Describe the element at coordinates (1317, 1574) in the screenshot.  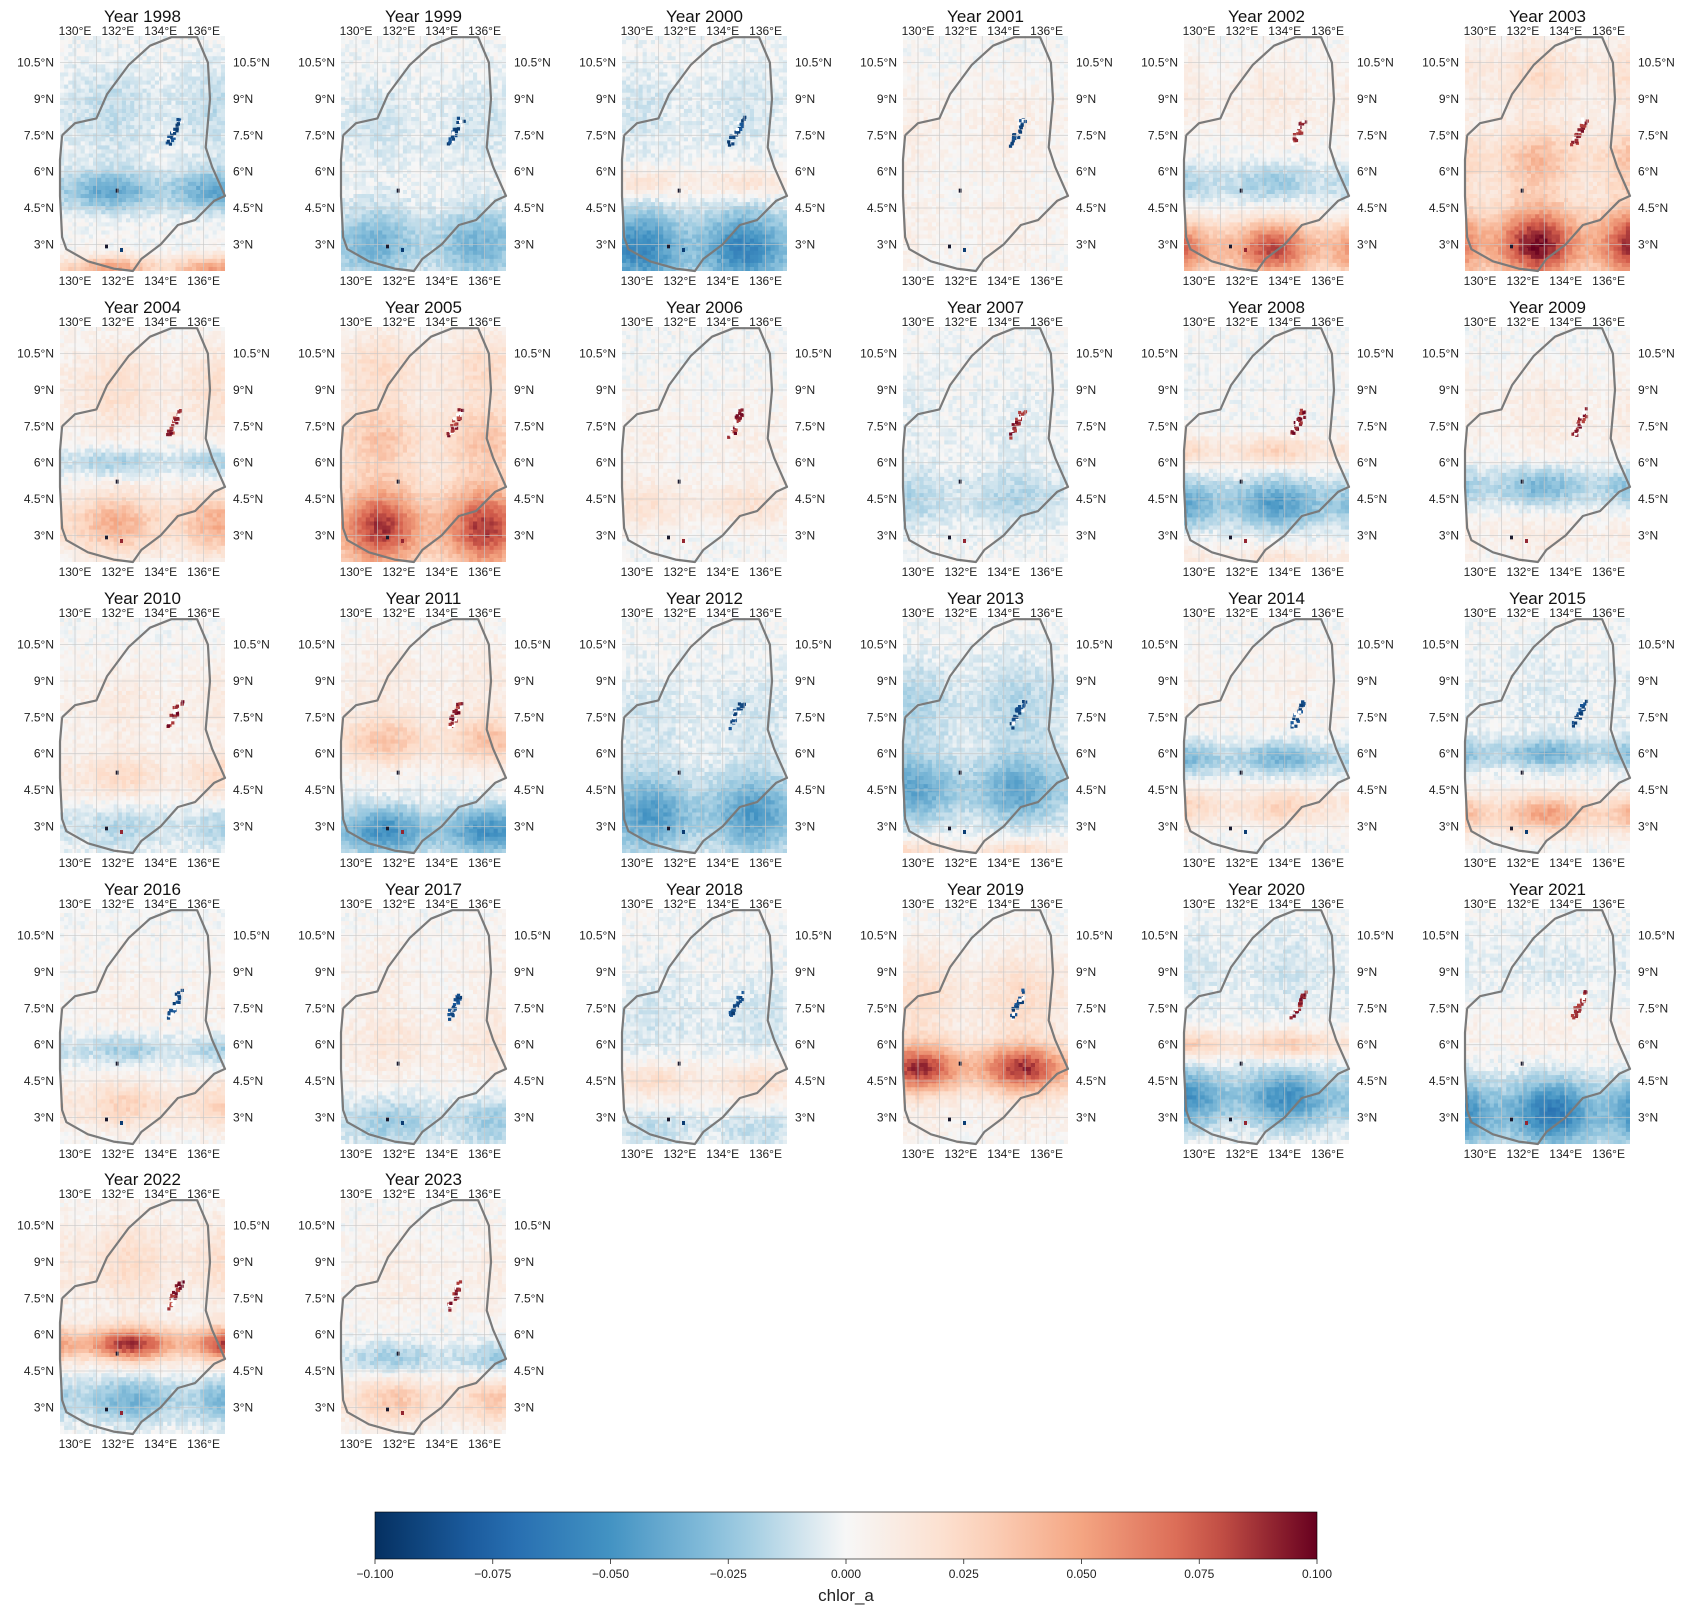
I see `colorbar-tick-label: 0.100` at that location.